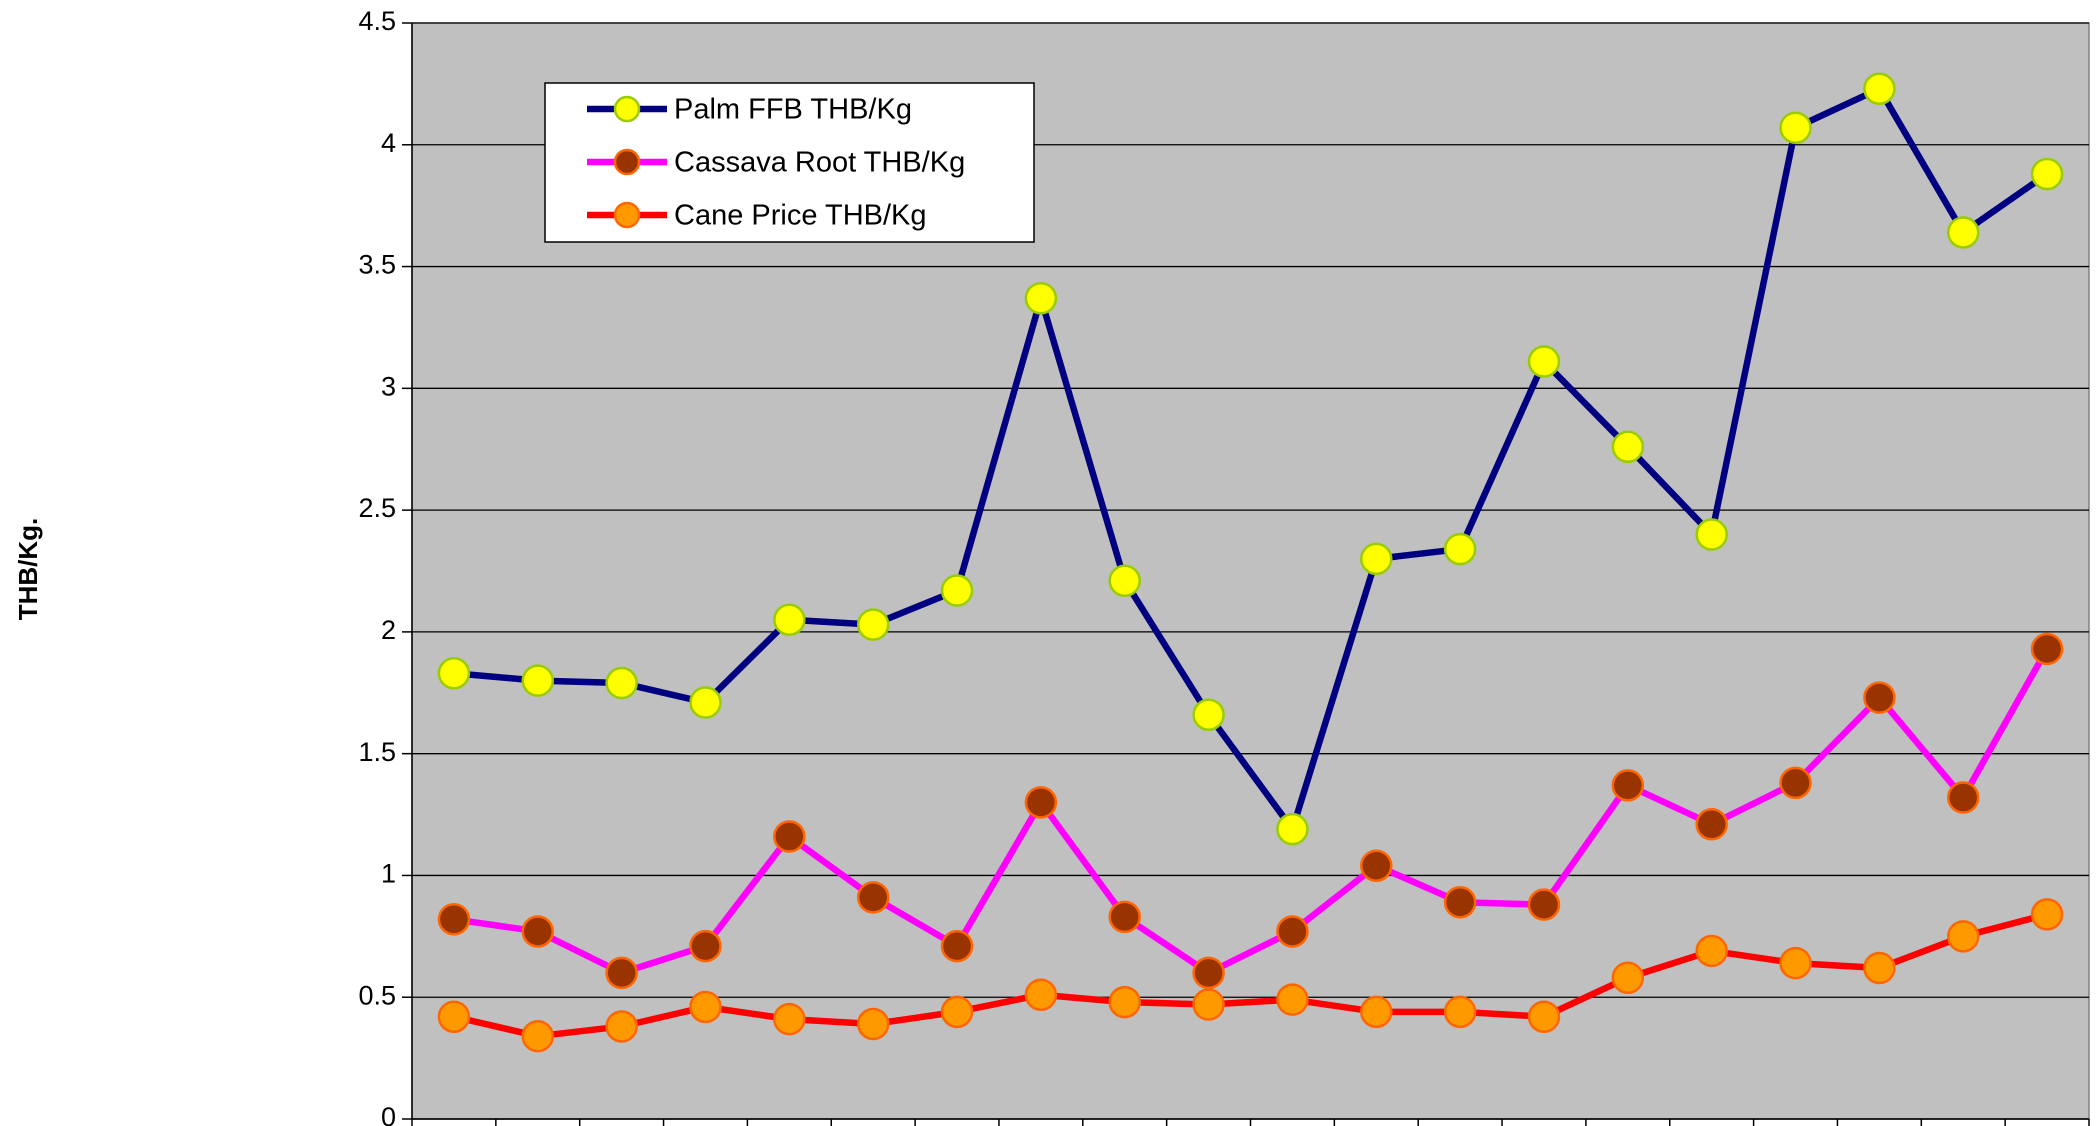 This screenshot has height=1126, width=2100. What do you see at coordinates (28, 569) in the screenshot?
I see `y-axis-label: THB/Kg.` at bounding box center [28, 569].